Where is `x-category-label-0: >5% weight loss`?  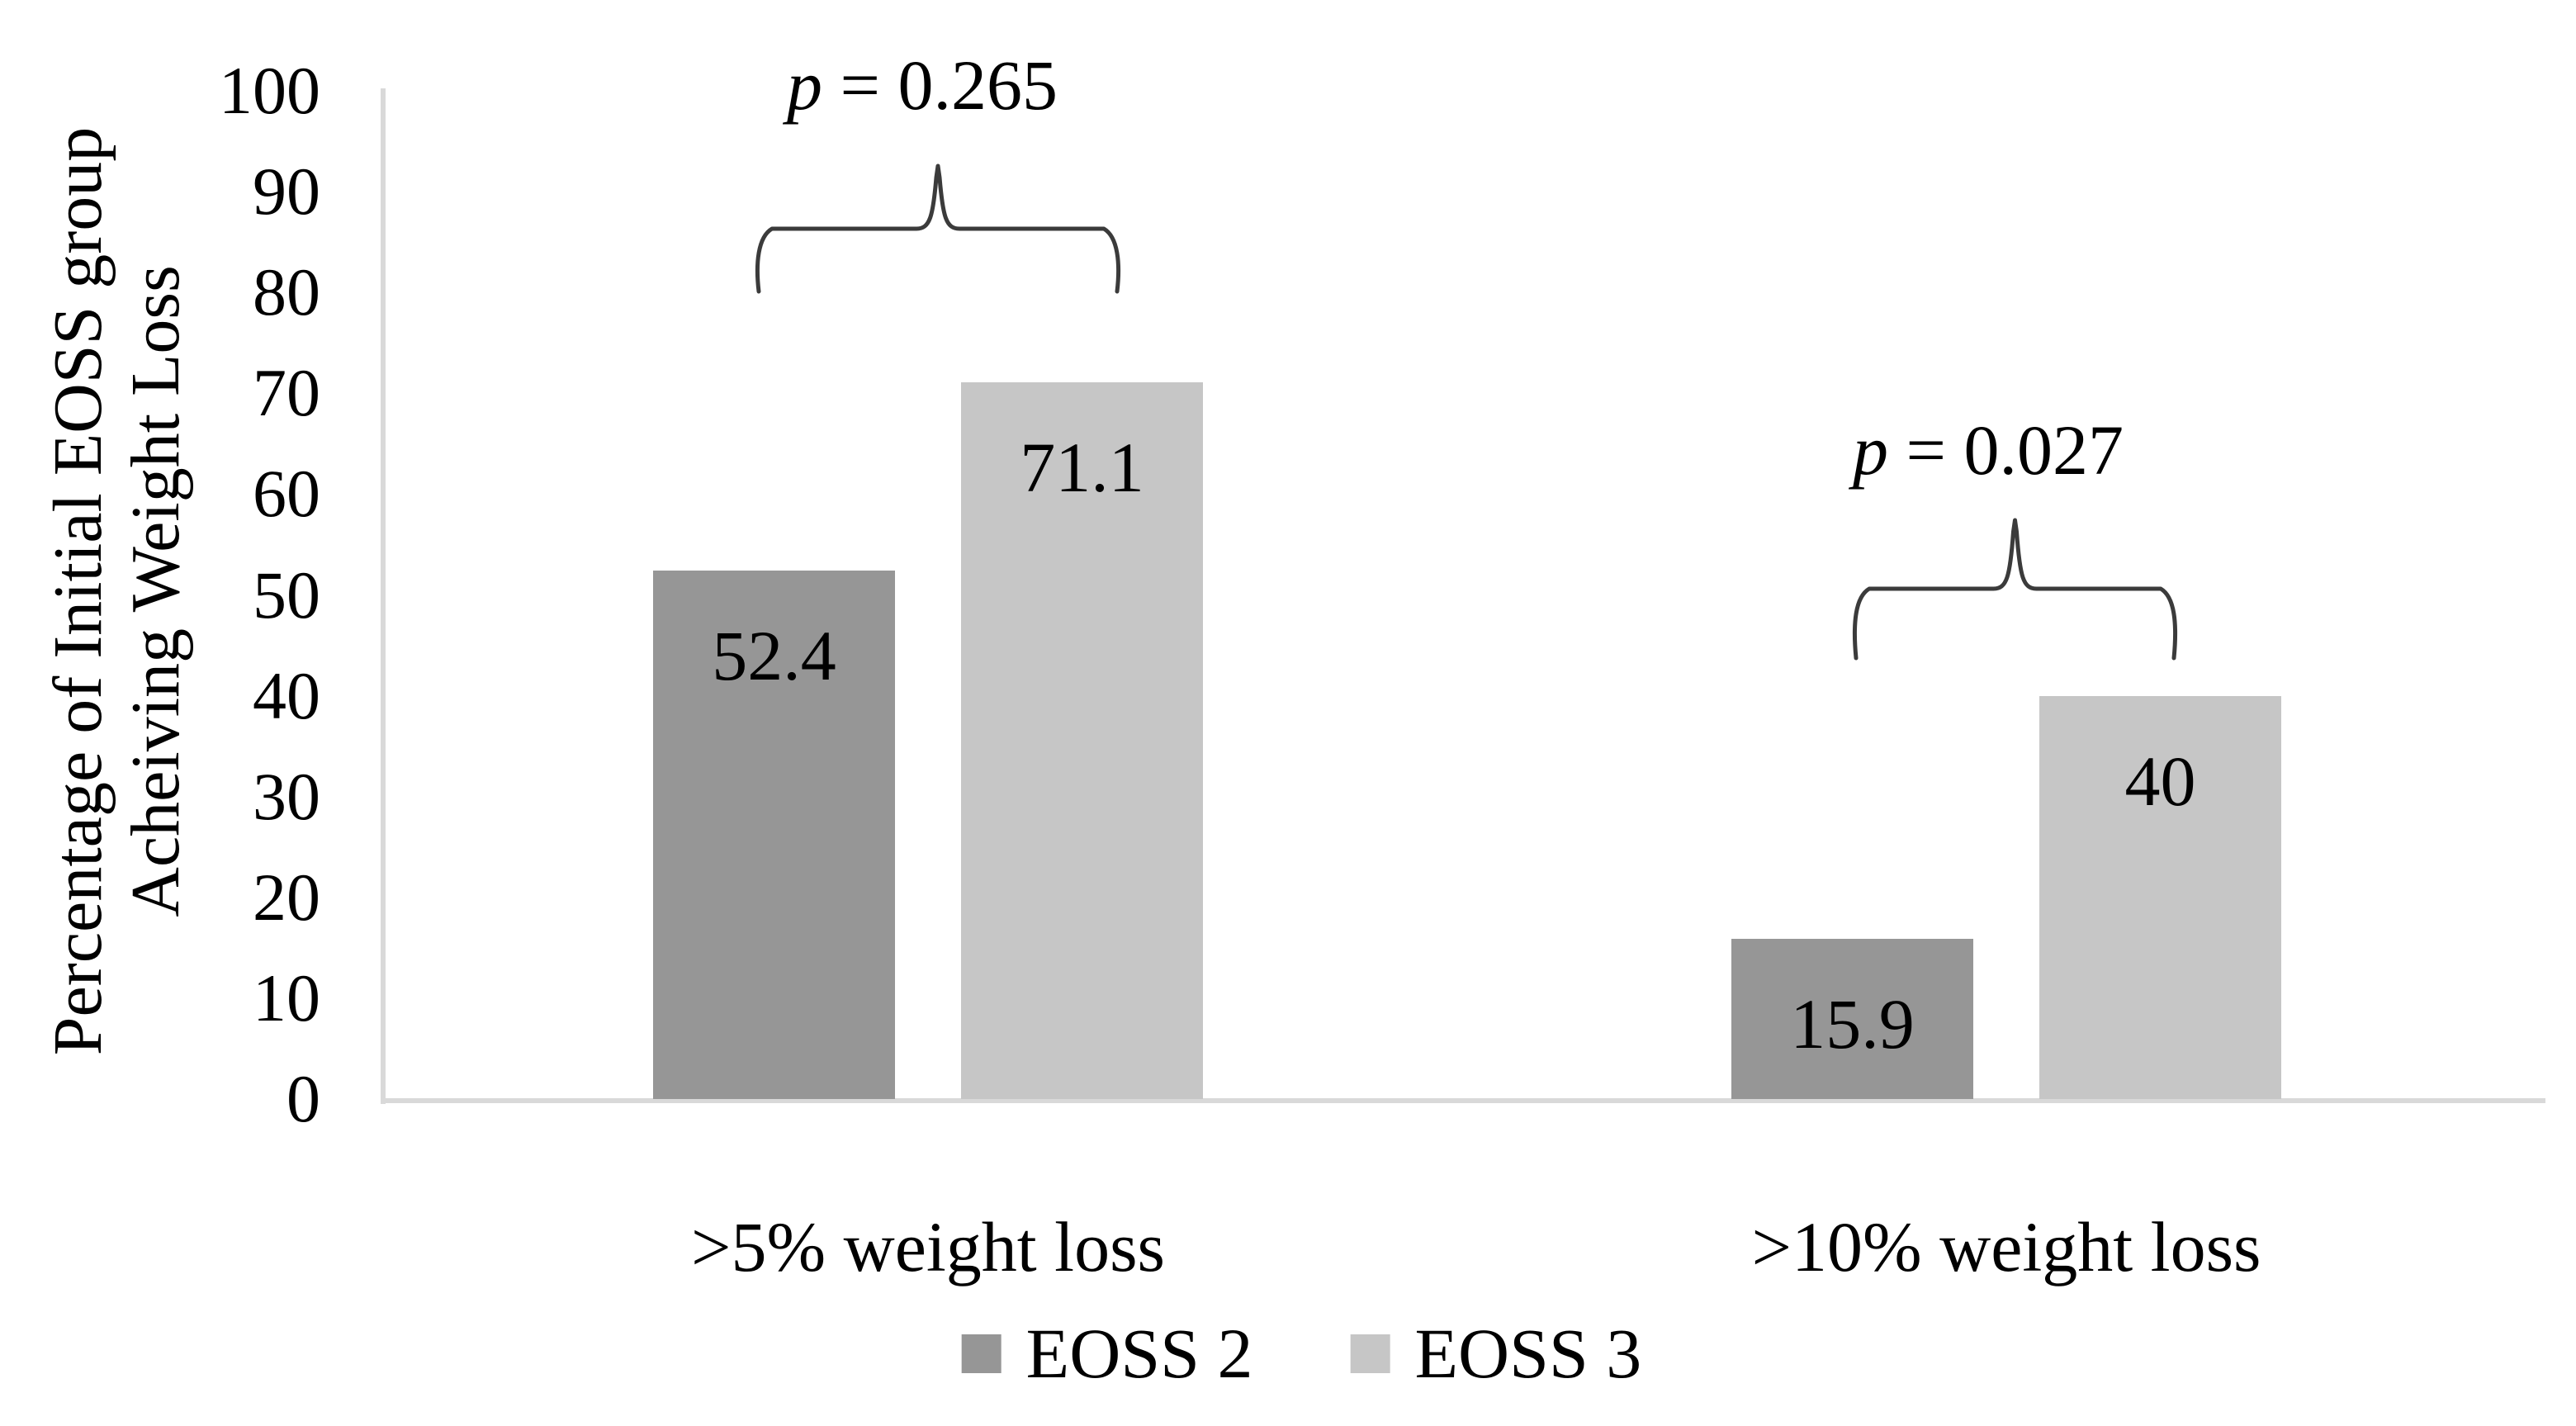 x-category-label-0: >5% weight loss is located at coordinates (928, 1246).